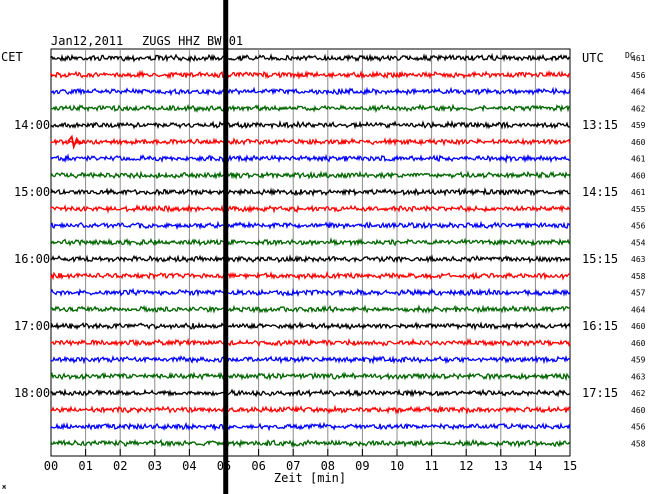 The height and width of the screenshot is (494, 650). Describe the element at coordinates (120, 466) in the screenshot. I see `x-tick-label: 02` at that location.